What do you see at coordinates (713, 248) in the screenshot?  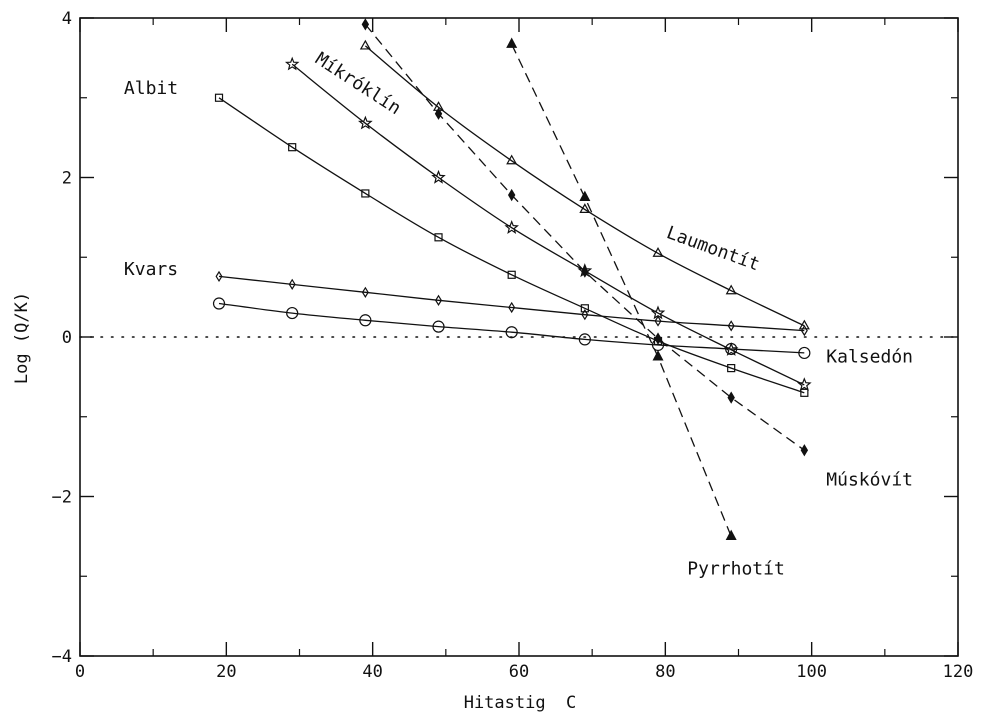 I see `series-label-laumontit: Laumontít` at bounding box center [713, 248].